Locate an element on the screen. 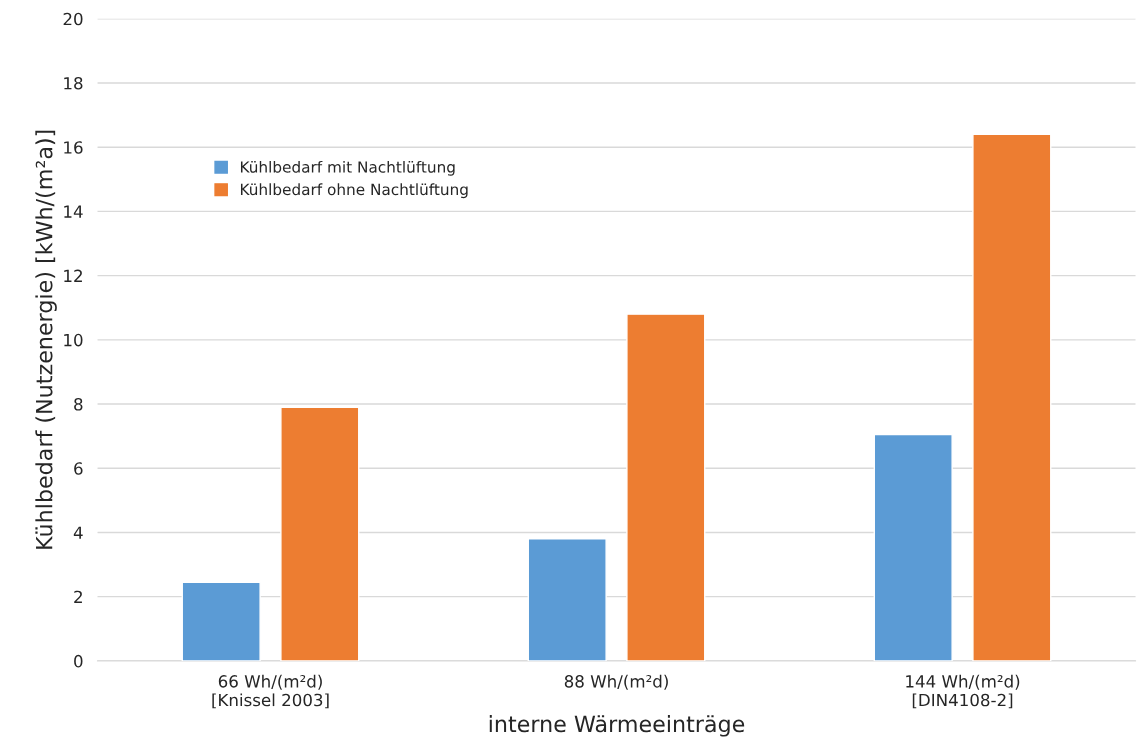  y-tick-label: 18 is located at coordinates (73, 83).